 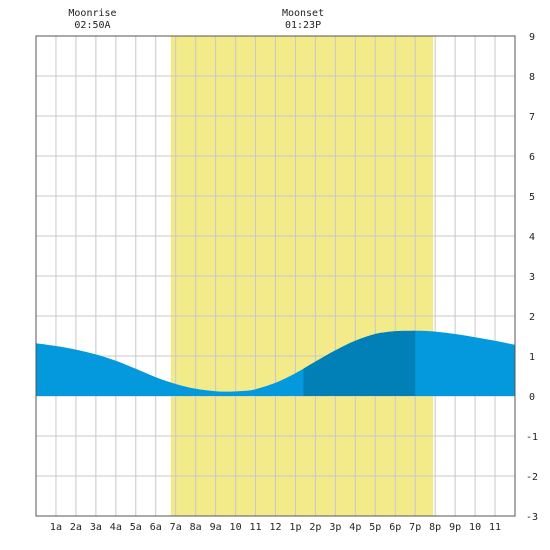 What do you see at coordinates (136, 527) in the screenshot?
I see `x-tick-label: 5a` at bounding box center [136, 527].